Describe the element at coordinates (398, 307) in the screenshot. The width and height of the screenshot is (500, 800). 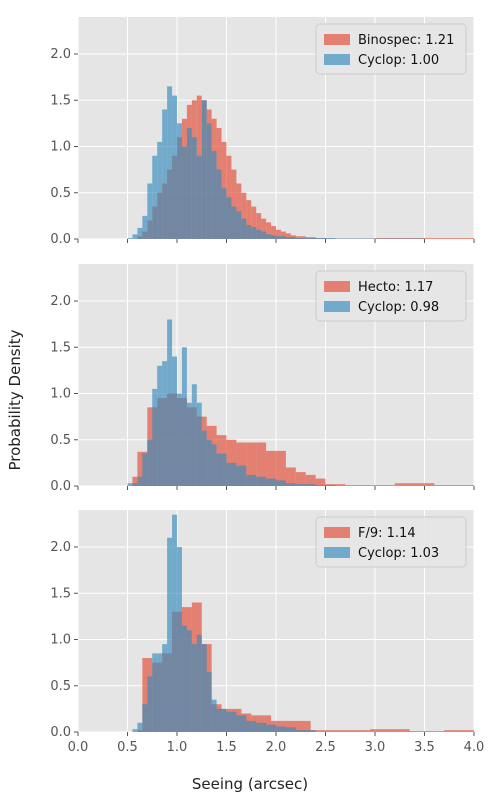
I see `legend-entry: Cyclop: 0.98` at that location.